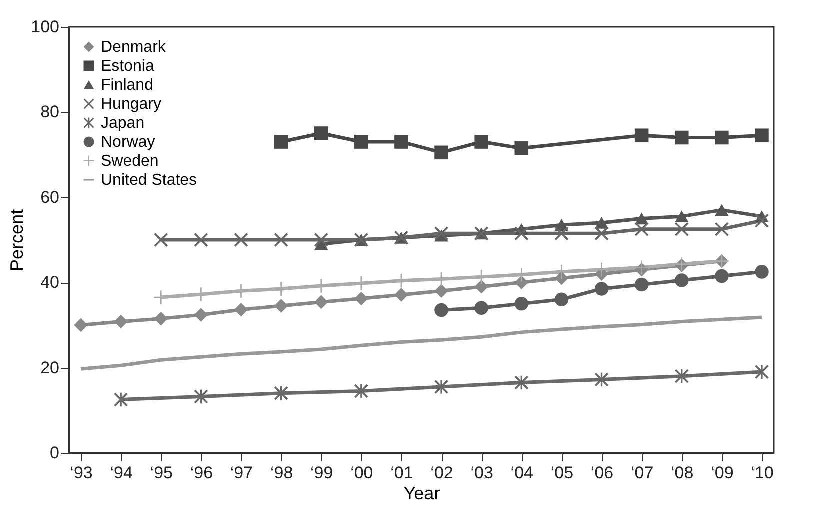 The width and height of the screenshot is (822, 515). What do you see at coordinates (421, 343) in the screenshot?
I see `line-series` at bounding box center [421, 343].